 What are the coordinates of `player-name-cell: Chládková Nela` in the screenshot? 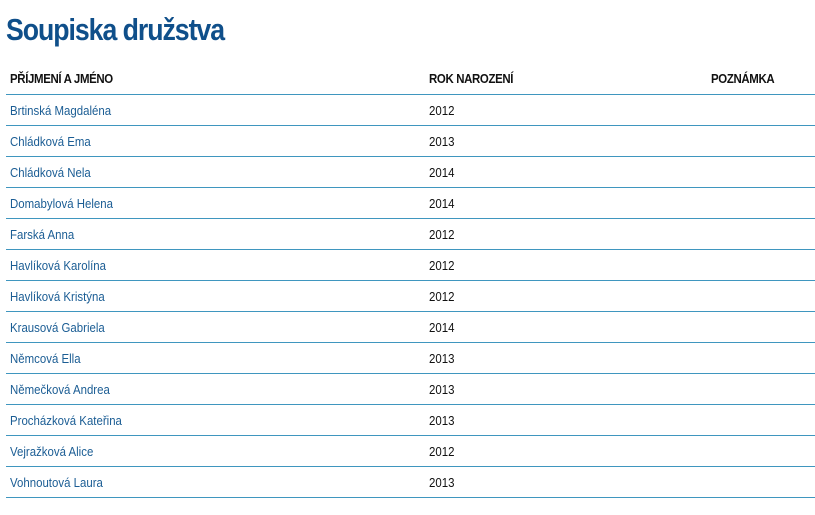 It's located at (215, 172).